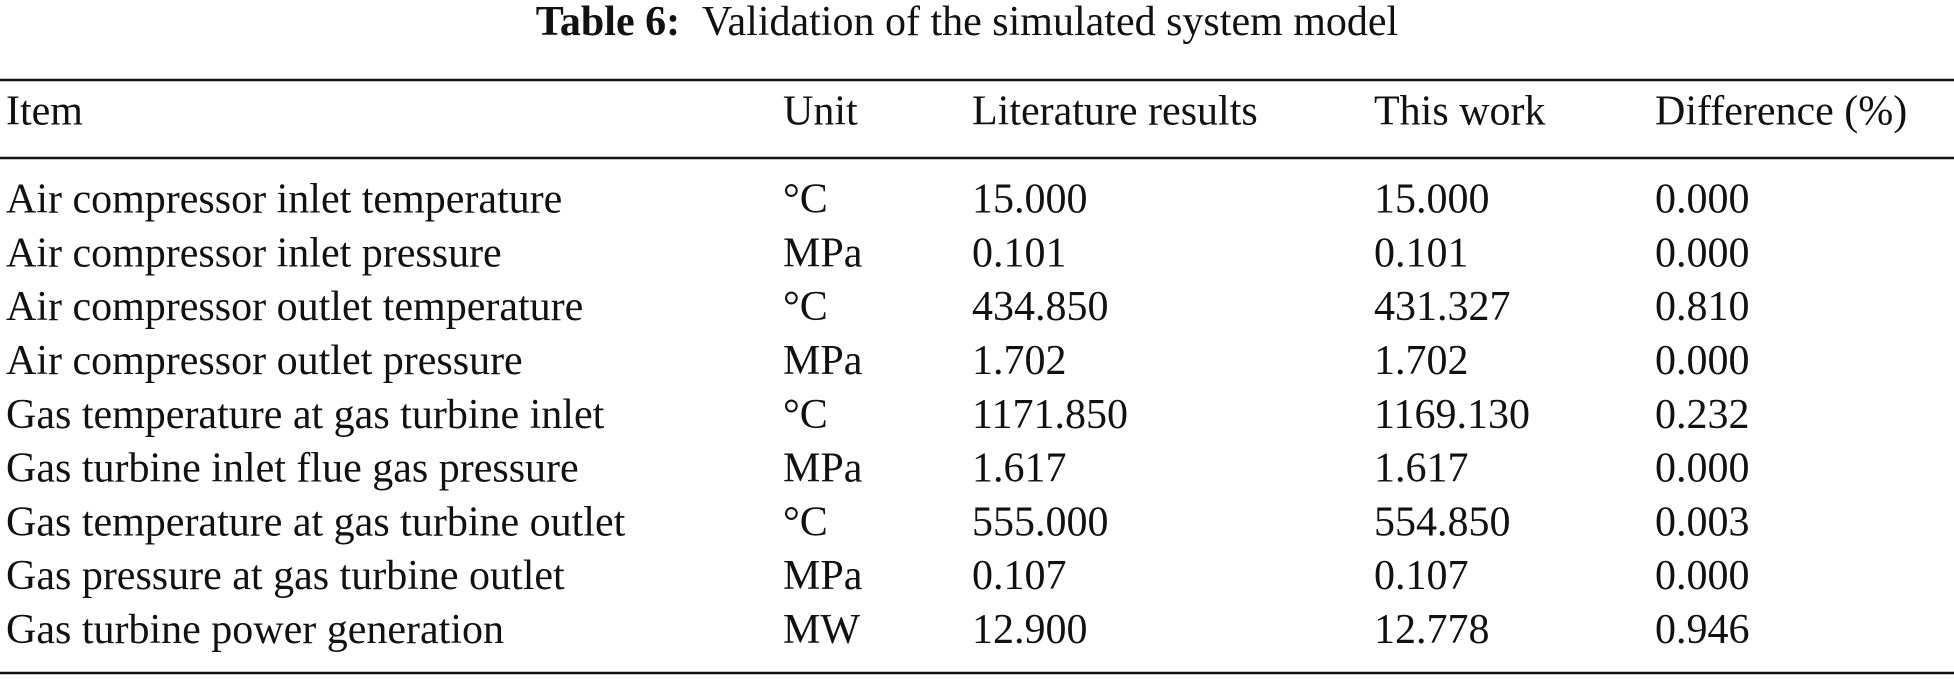 Image resolution: width=1954 pixels, height=679 pixels. Describe the element at coordinates (1702, 415) in the screenshot. I see `cell: 0.232` at that location.